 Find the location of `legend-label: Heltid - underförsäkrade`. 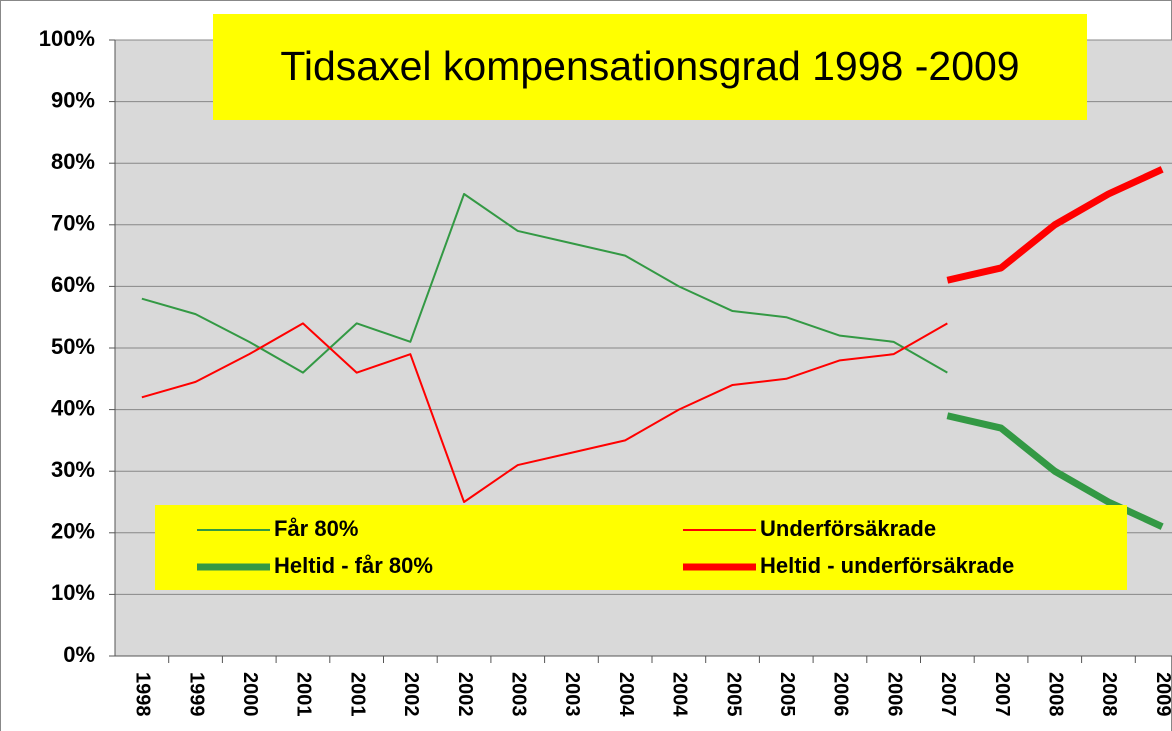

legend-label: Heltid - underförsäkrade is located at coordinates (887, 565).